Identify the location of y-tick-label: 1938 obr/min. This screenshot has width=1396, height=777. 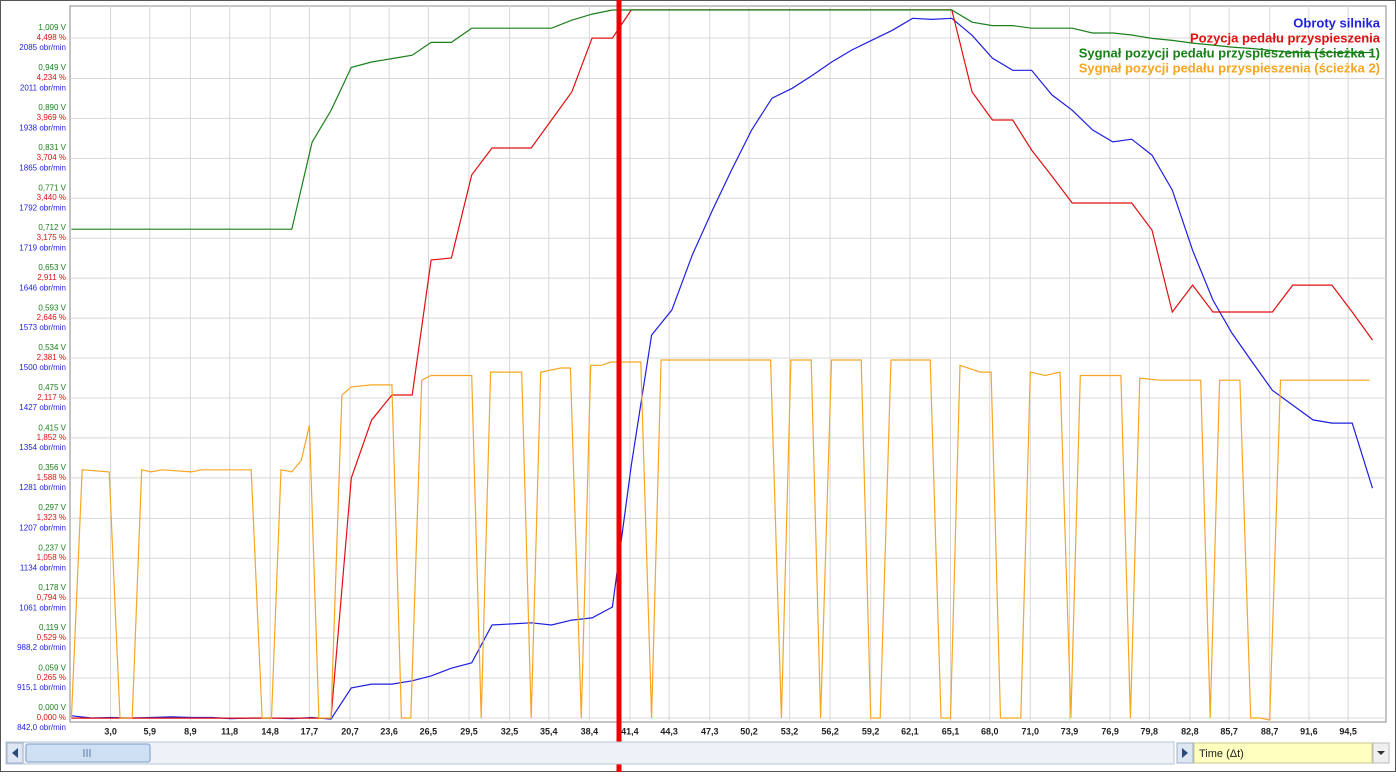
(42, 128).